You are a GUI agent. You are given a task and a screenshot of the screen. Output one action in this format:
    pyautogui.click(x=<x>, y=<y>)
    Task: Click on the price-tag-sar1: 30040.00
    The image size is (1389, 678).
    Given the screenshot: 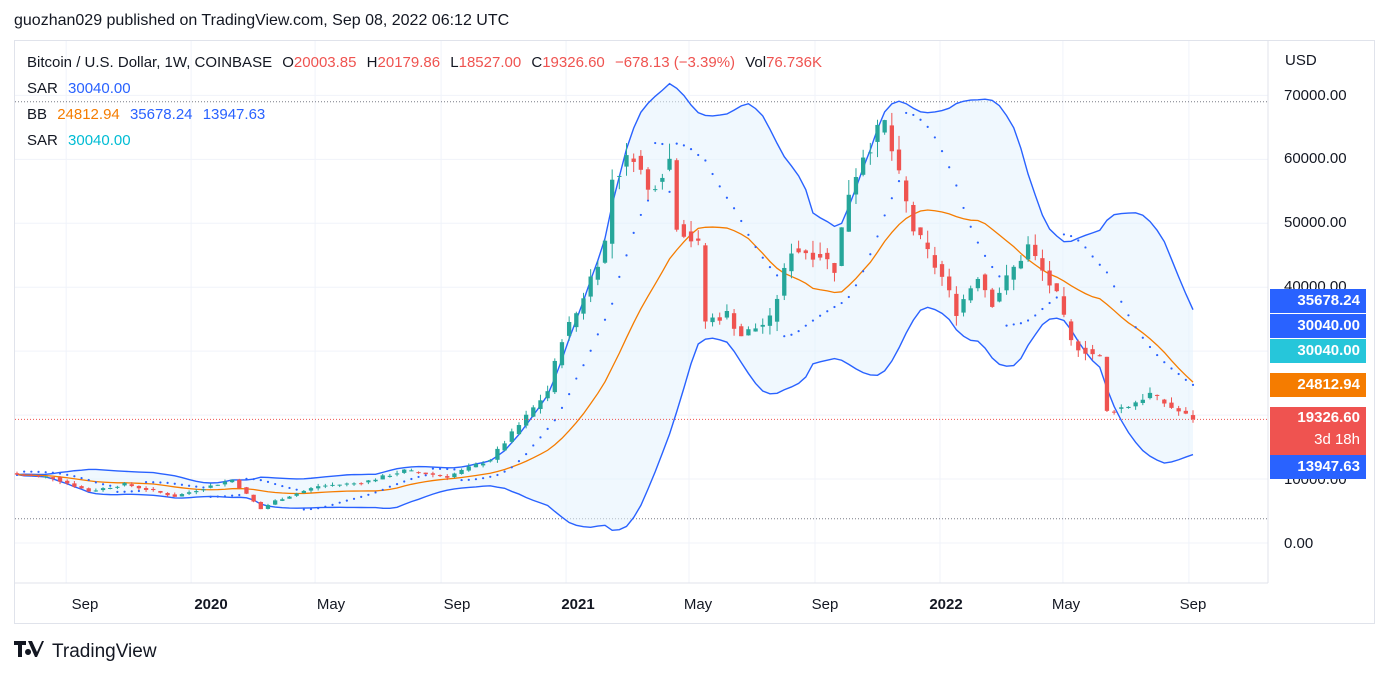 What is the action you would take?
    pyautogui.click(x=1318, y=326)
    